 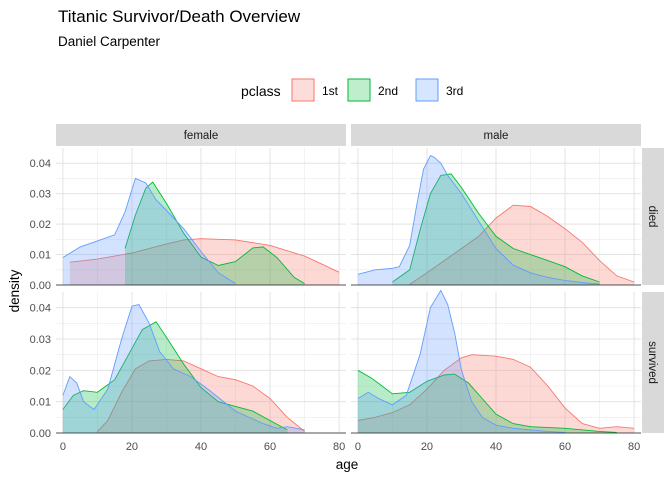 I want to click on legend-key-3rd, so click(x=427, y=90).